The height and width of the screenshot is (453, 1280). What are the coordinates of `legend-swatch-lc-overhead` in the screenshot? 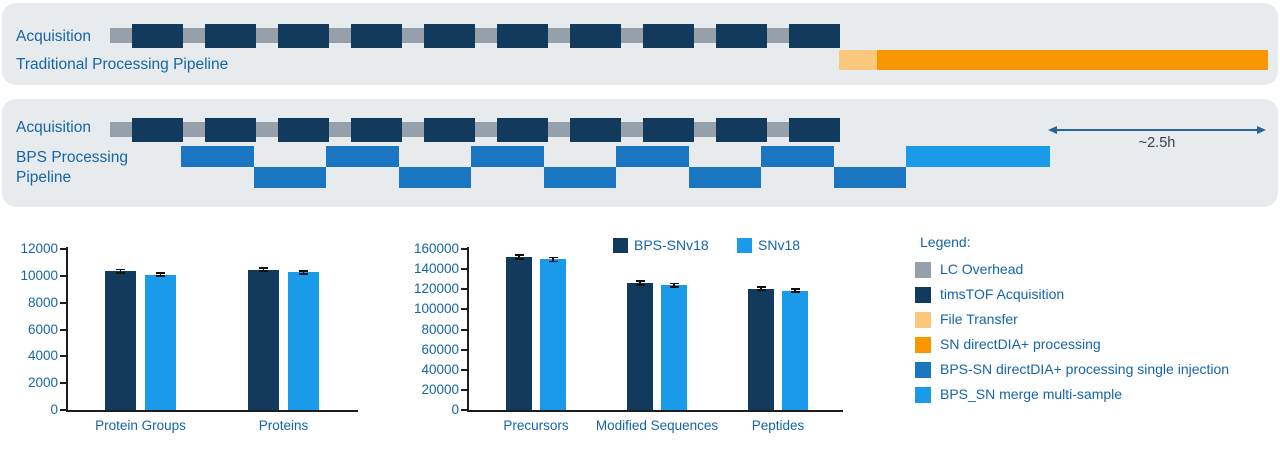 It's located at (923, 270).